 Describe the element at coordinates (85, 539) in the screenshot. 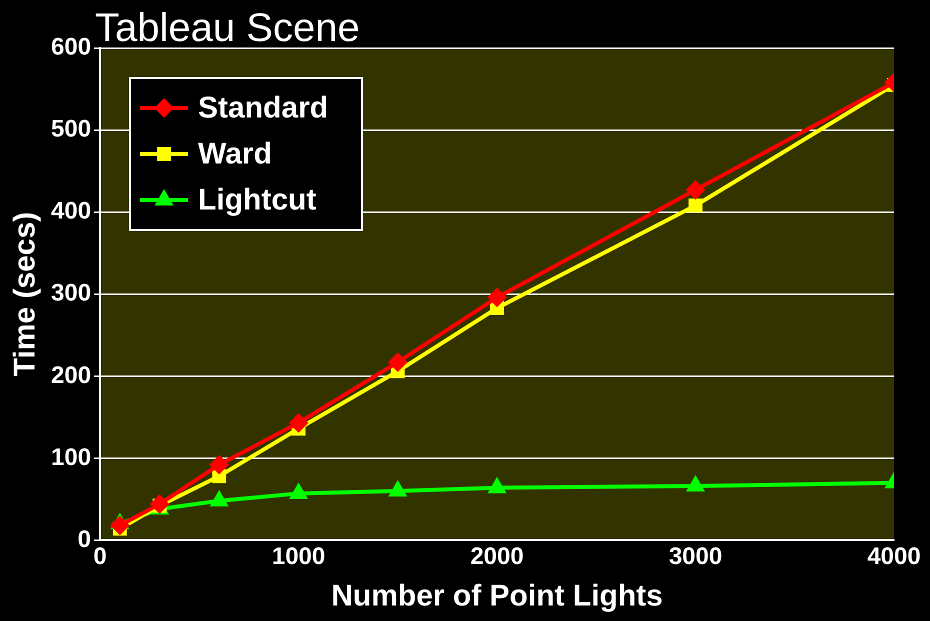

I see `y-tick-label: 0` at that location.